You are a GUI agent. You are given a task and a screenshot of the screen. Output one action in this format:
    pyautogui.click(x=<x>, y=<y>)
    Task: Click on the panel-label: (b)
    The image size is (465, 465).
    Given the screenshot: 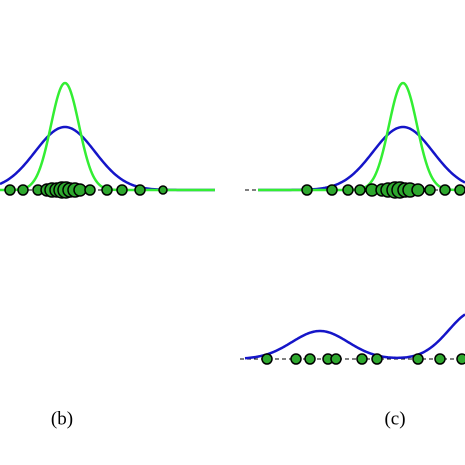 What is the action you would take?
    pyautogui.click(x=62, y=418)
    